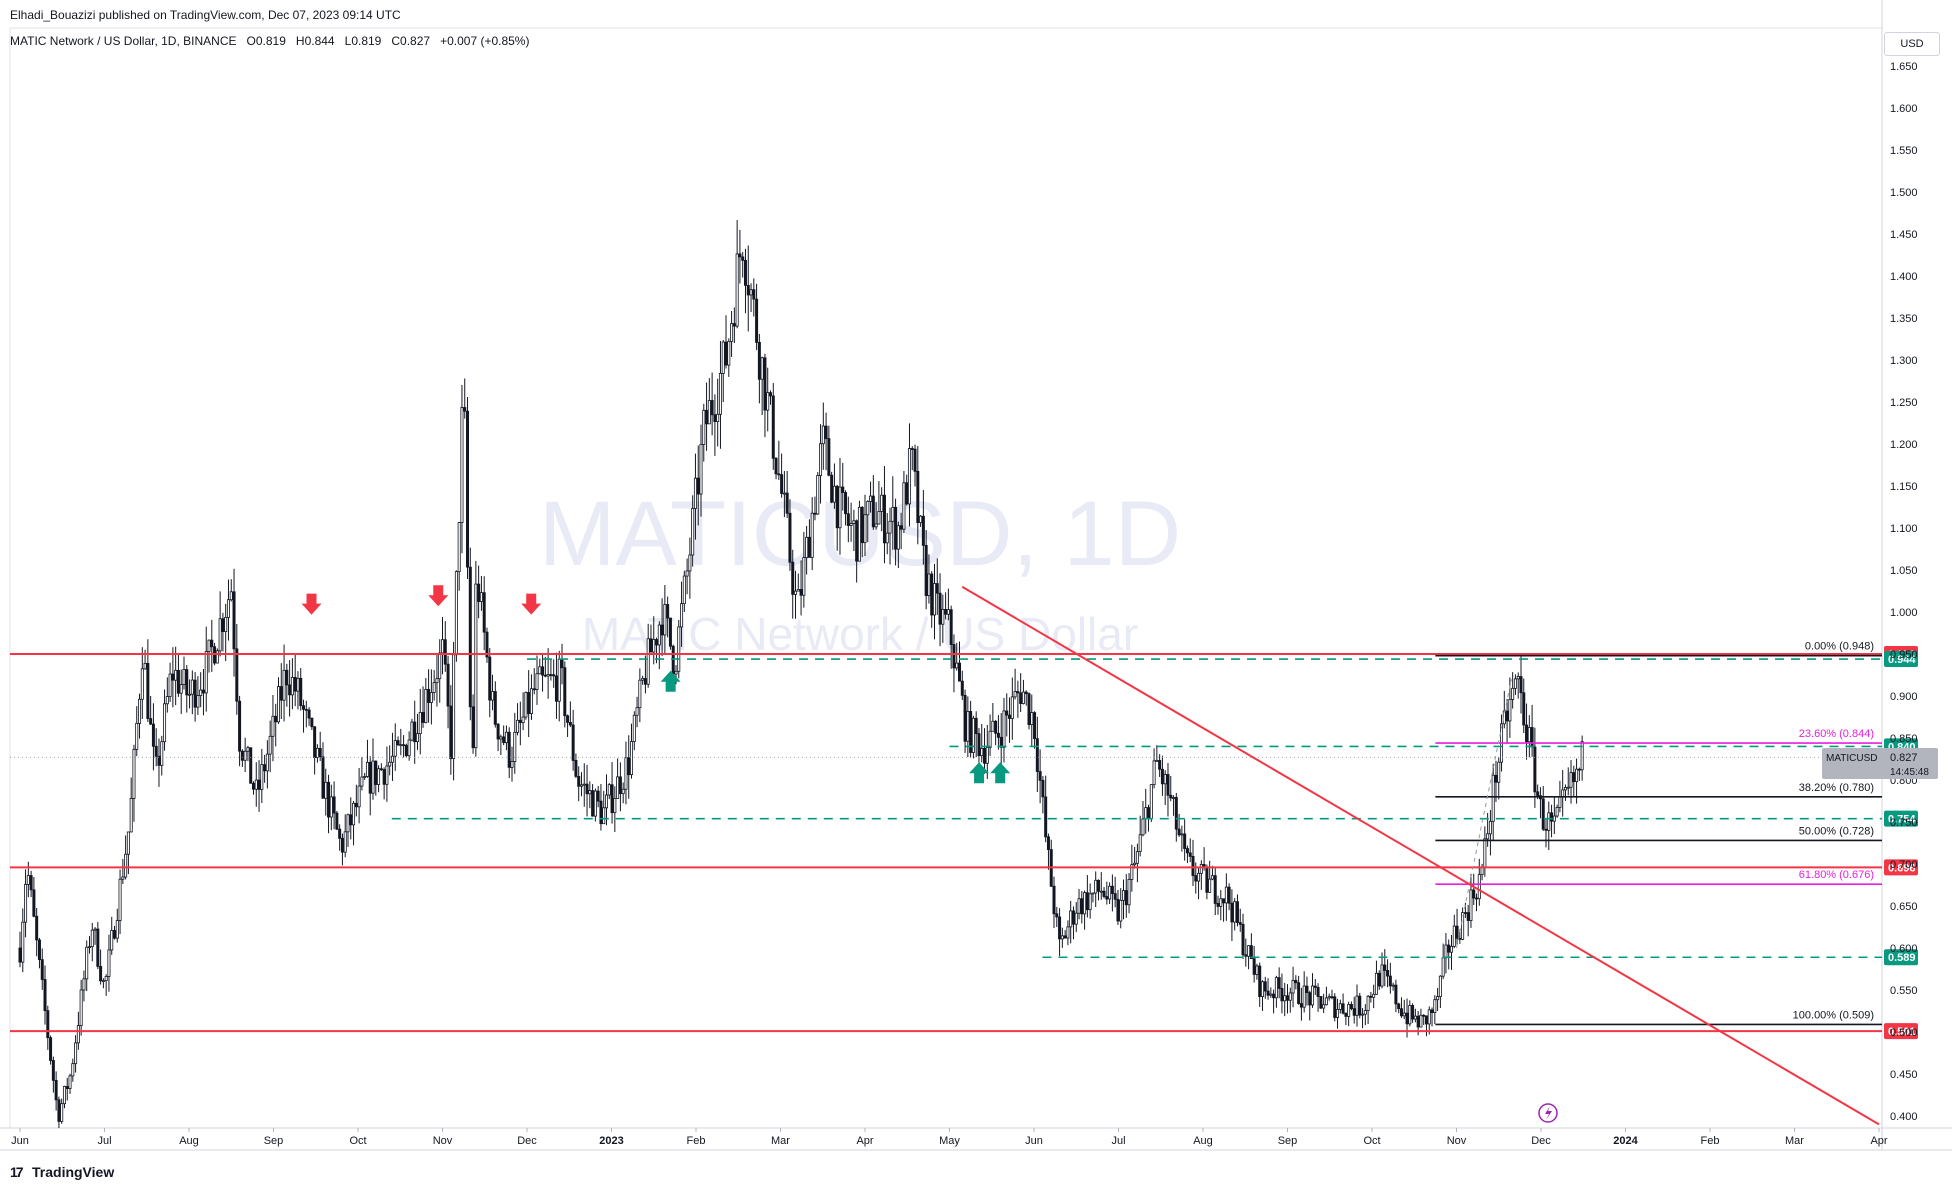 Image resolution: width=1952 pixels, height=1189 pixels. What do you see at coordinates (1548, 1113) in the screenshot?
I see `lightning-icon` at bounding box center [1548, 1113].